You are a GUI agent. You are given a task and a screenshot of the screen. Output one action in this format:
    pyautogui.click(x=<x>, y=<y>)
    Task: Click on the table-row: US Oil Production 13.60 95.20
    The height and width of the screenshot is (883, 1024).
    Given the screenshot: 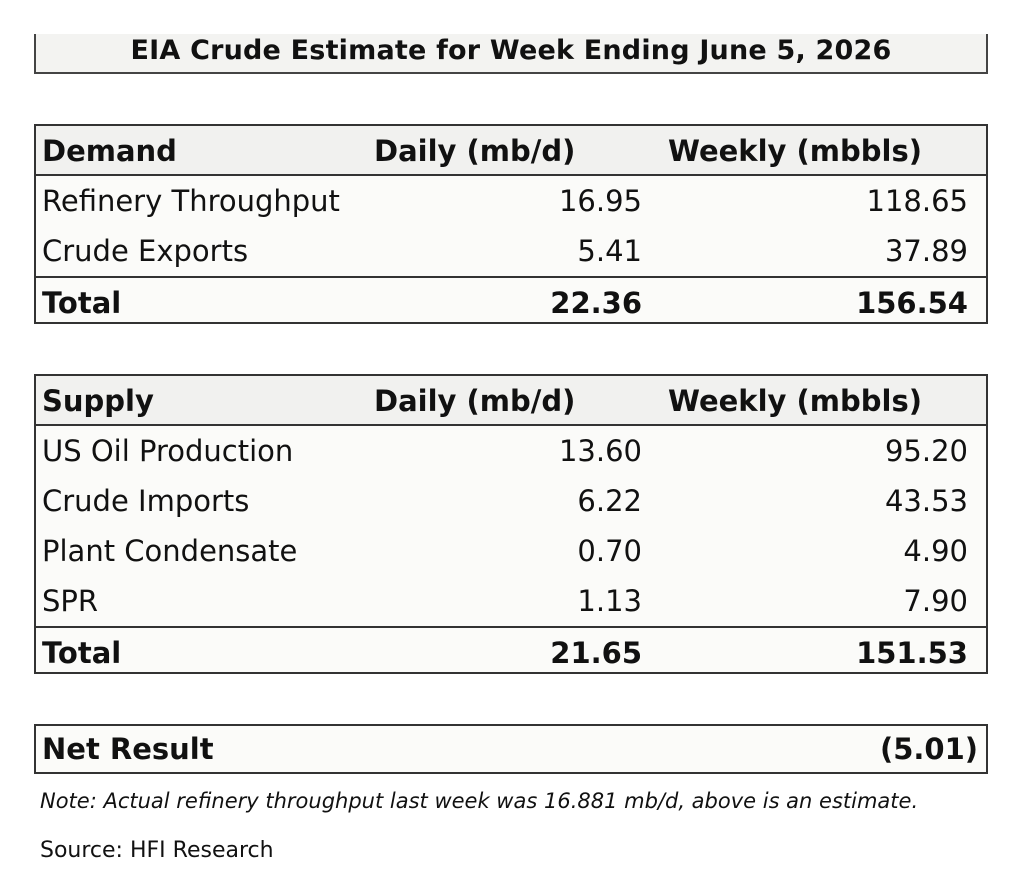 What is the action you would take?
    pyautogui.click(x=511, y=451)
    